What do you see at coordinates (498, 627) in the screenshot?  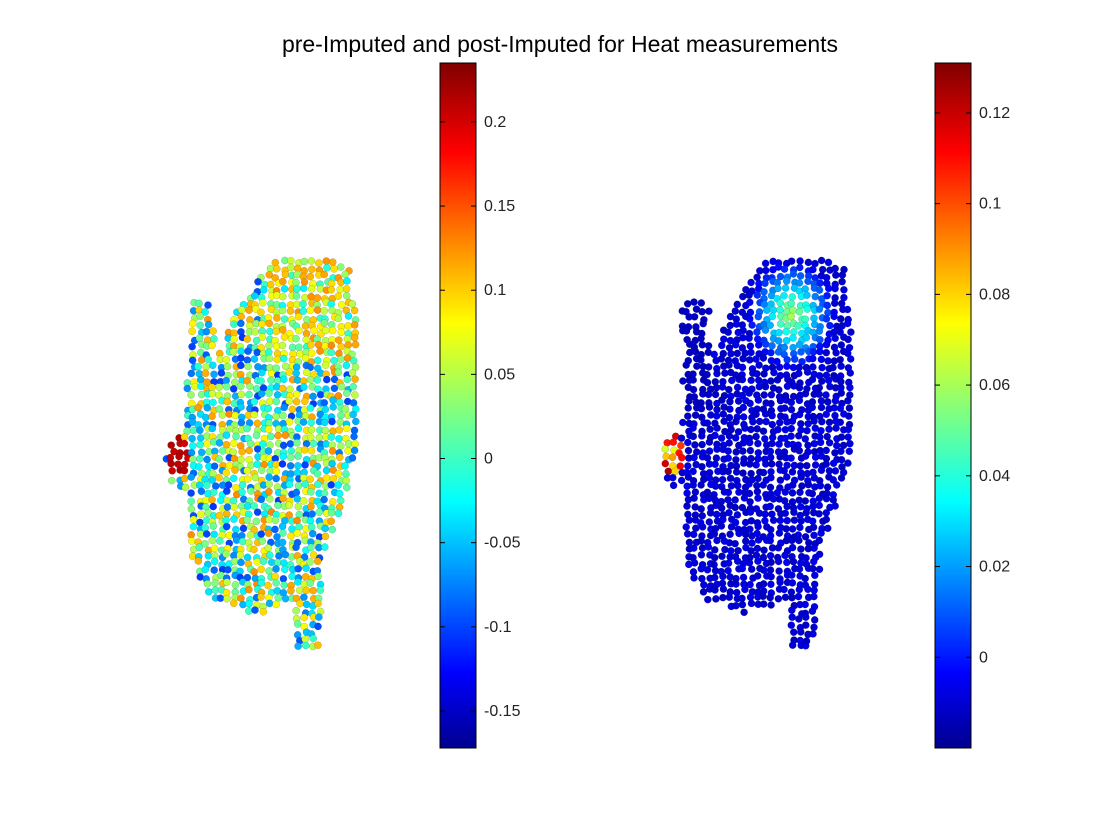 I see `colorbar-tick-label: -0.1` at bounding box center [498, 627].